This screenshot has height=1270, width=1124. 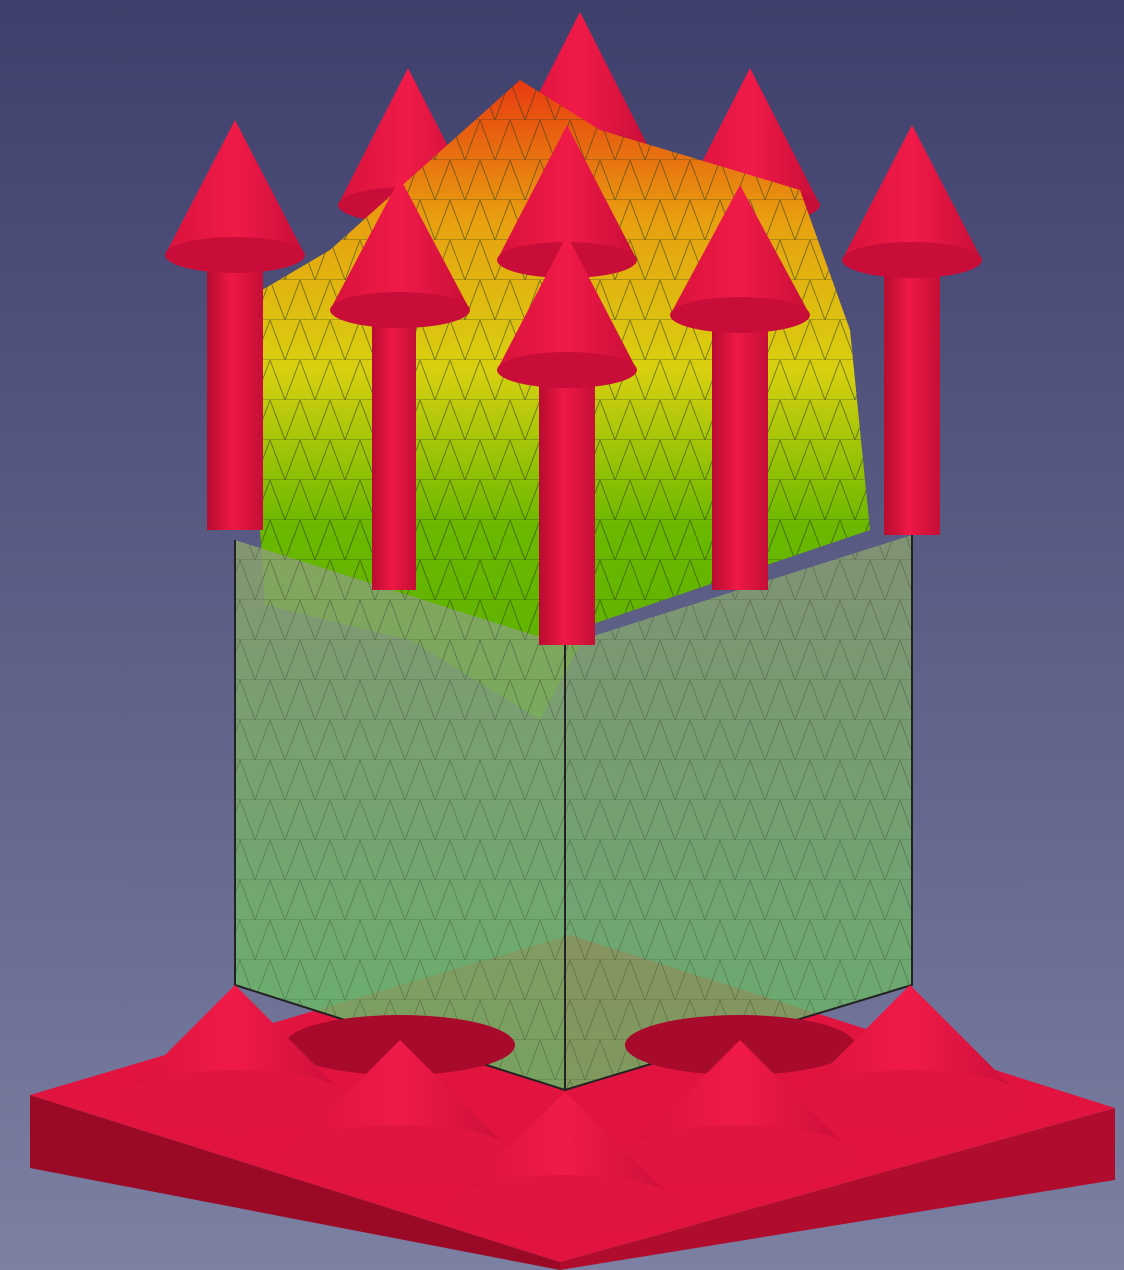 I want to click on plate-side-right, so click(x=837, y=1189).